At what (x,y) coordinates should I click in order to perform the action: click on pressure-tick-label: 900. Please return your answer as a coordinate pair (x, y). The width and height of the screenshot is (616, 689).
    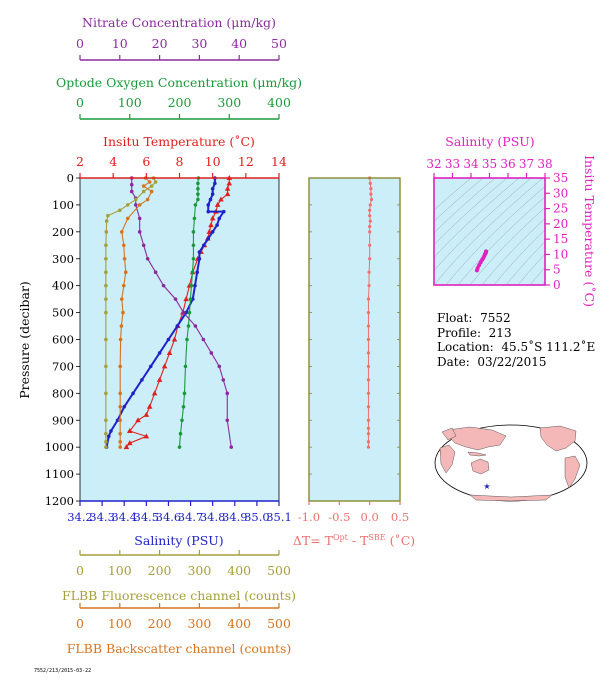
    Looking at the image, I should click on (63, 420).